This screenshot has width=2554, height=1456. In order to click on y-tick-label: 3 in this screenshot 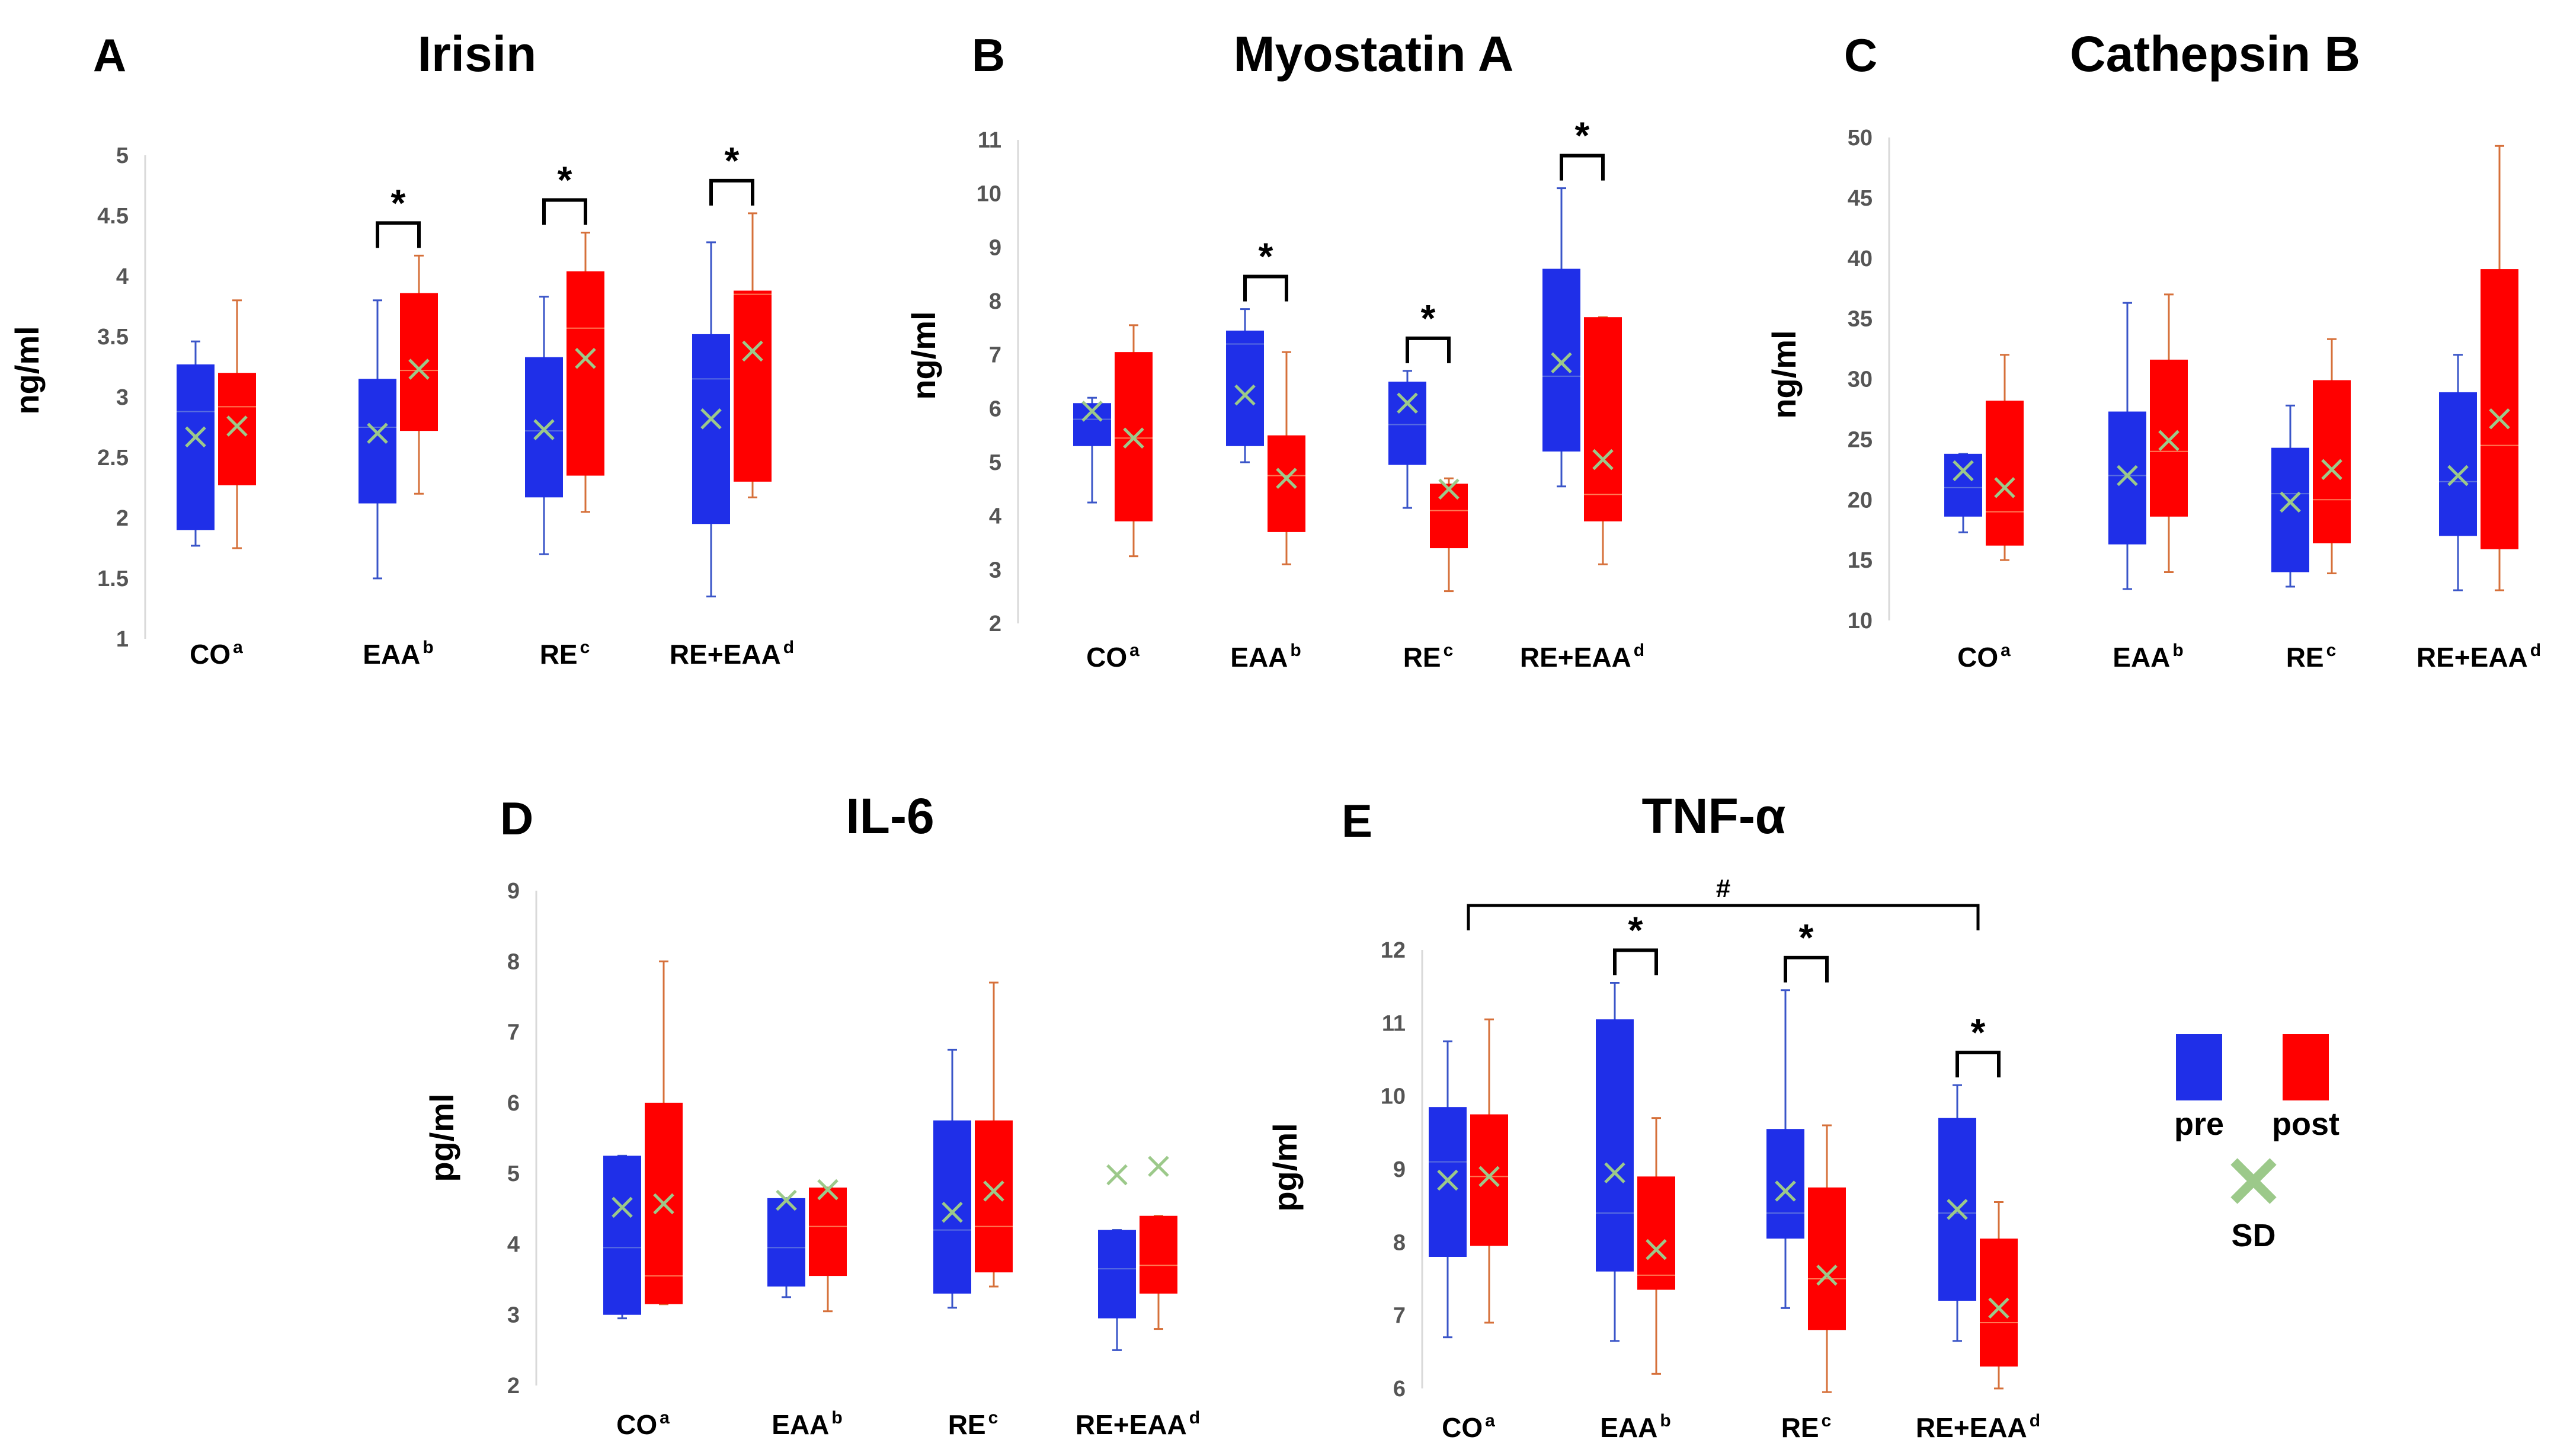, I will do `click(995, 570)`.